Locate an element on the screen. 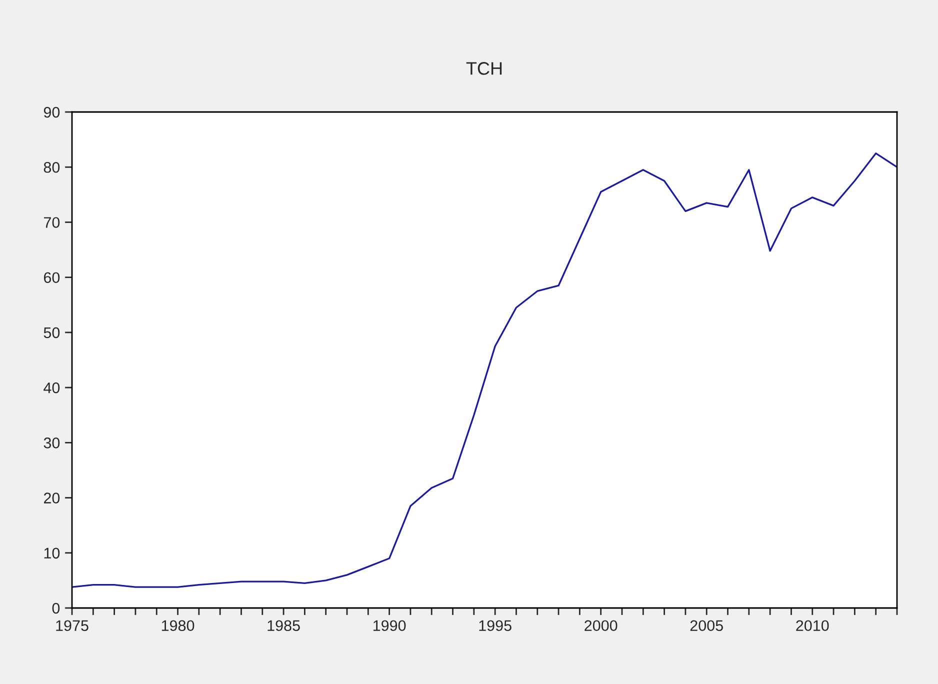 The width and height of the screenshot is (938, 684). y-tick-label: 10 is located at coordinates (52, 553).